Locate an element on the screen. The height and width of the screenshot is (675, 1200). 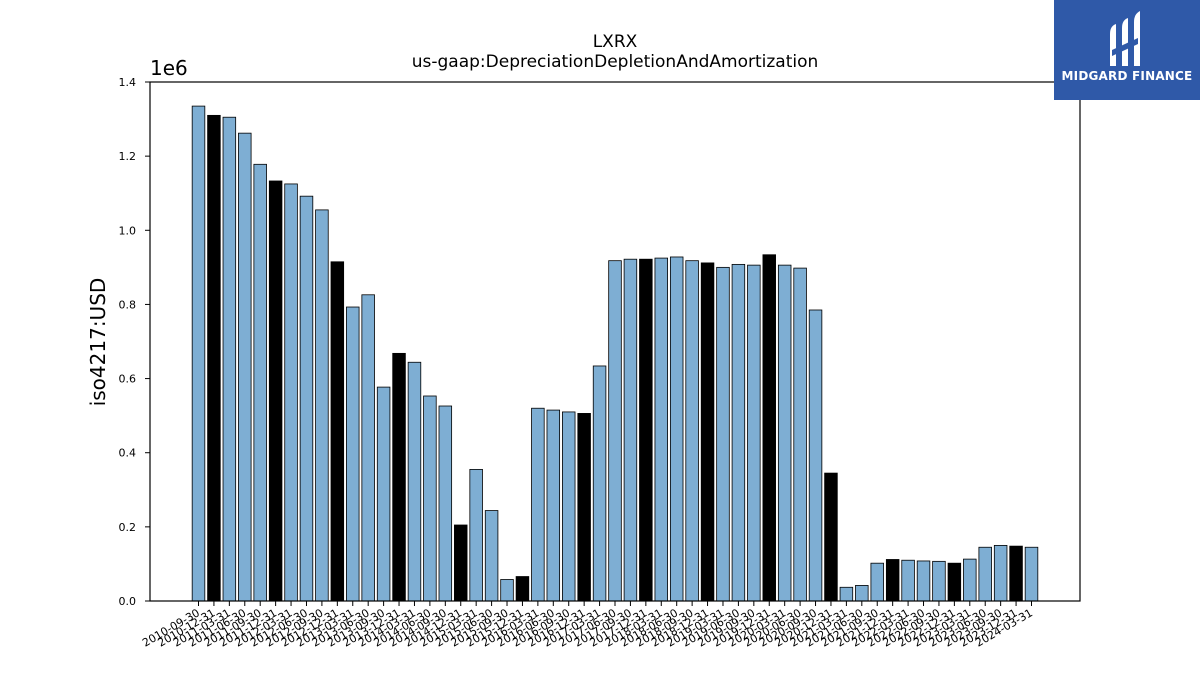
y-tick-label: 0.2 is located at coordinates (128, 527).